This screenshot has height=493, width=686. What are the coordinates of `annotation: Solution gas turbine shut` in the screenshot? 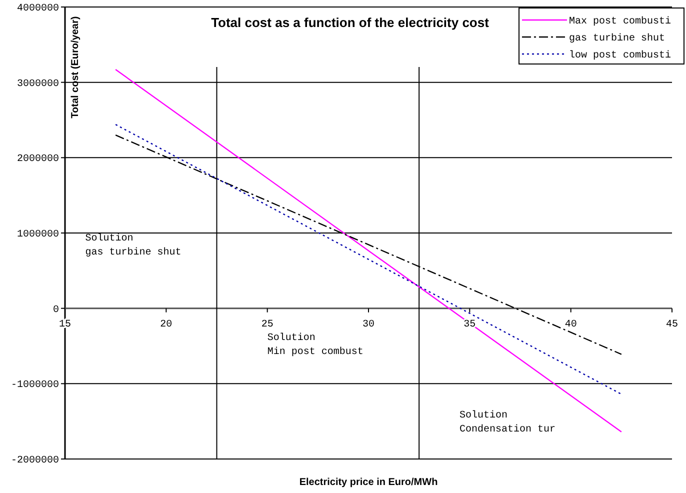 It's located at (133, 245).